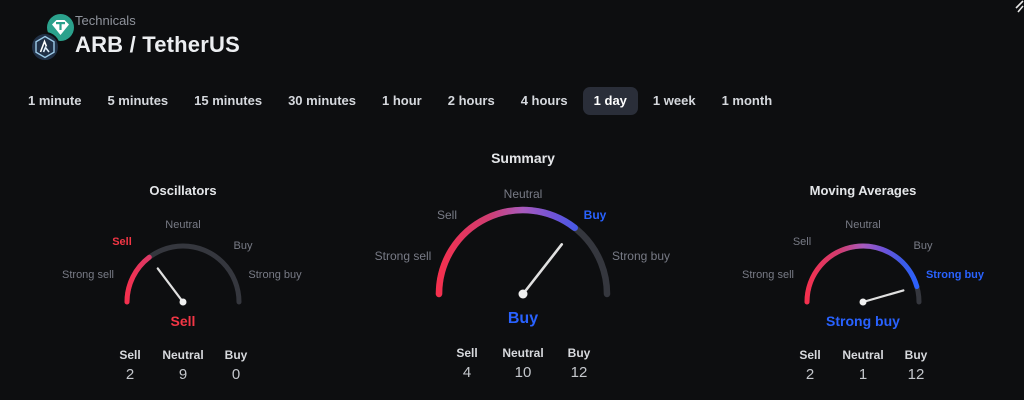  I want to click on count-col-buy: Buy 0, so click(236, 365).